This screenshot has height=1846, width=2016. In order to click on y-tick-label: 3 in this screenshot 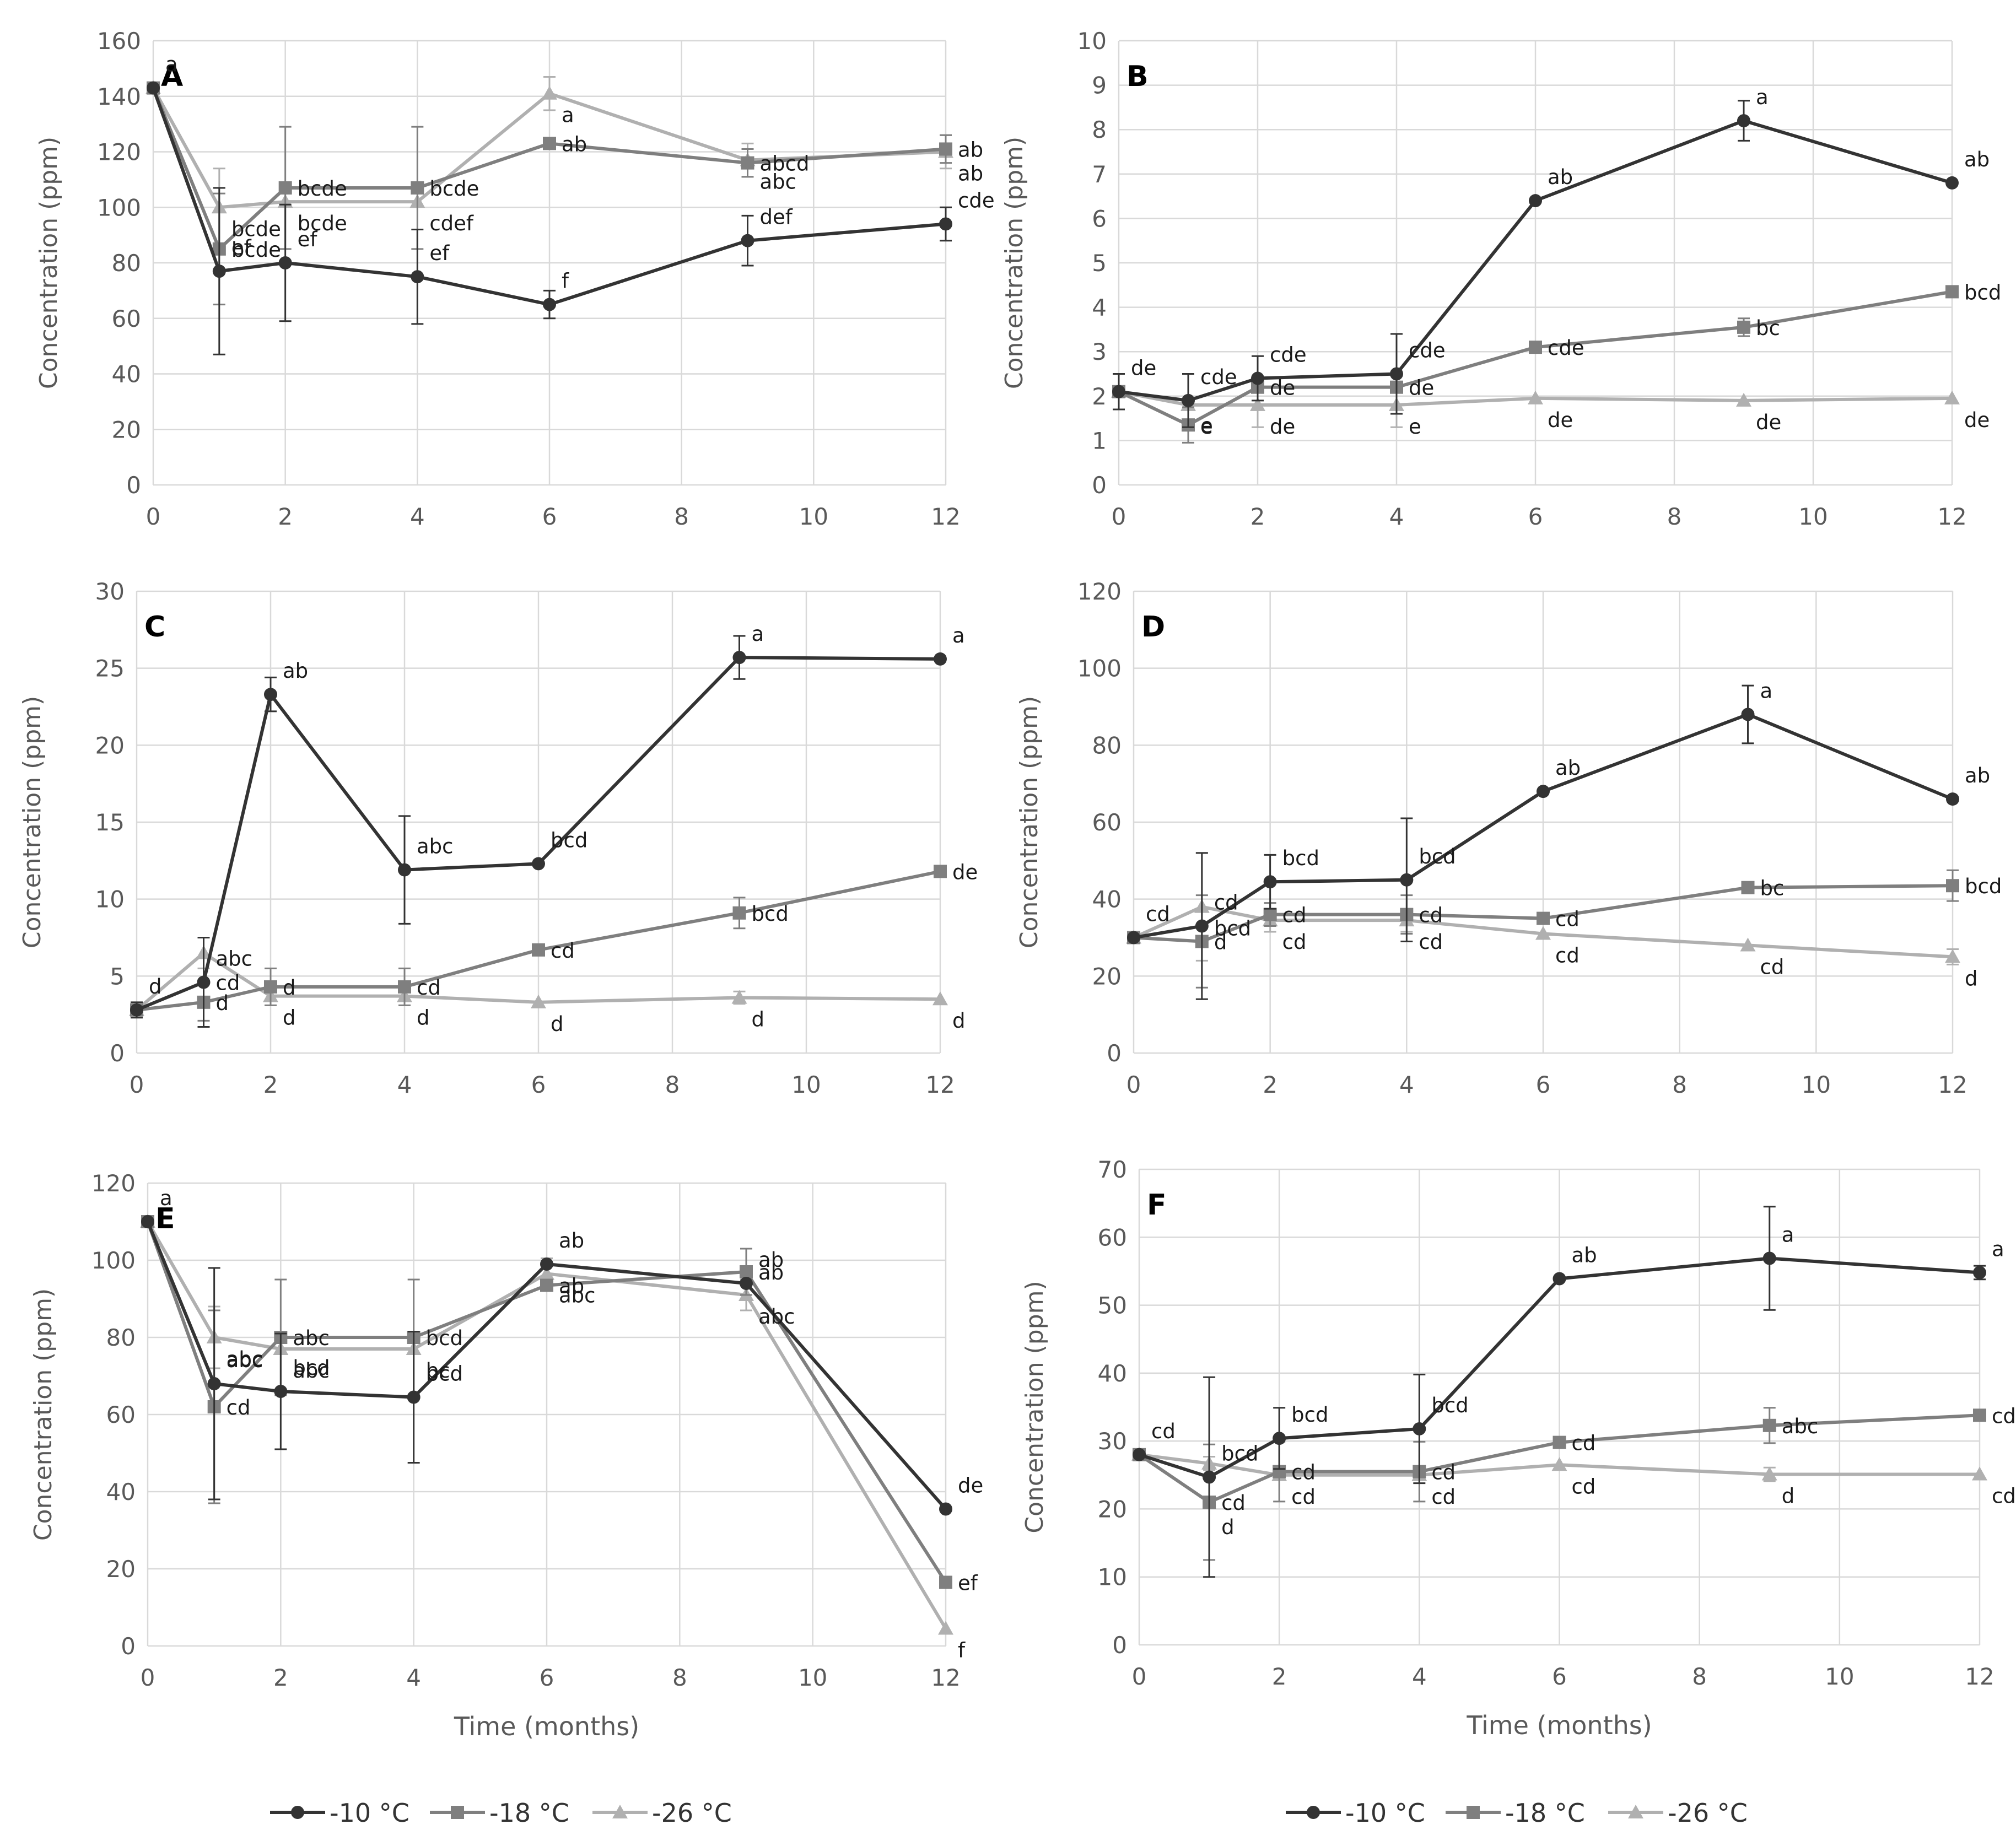, I will do `click(1100, 351)`.